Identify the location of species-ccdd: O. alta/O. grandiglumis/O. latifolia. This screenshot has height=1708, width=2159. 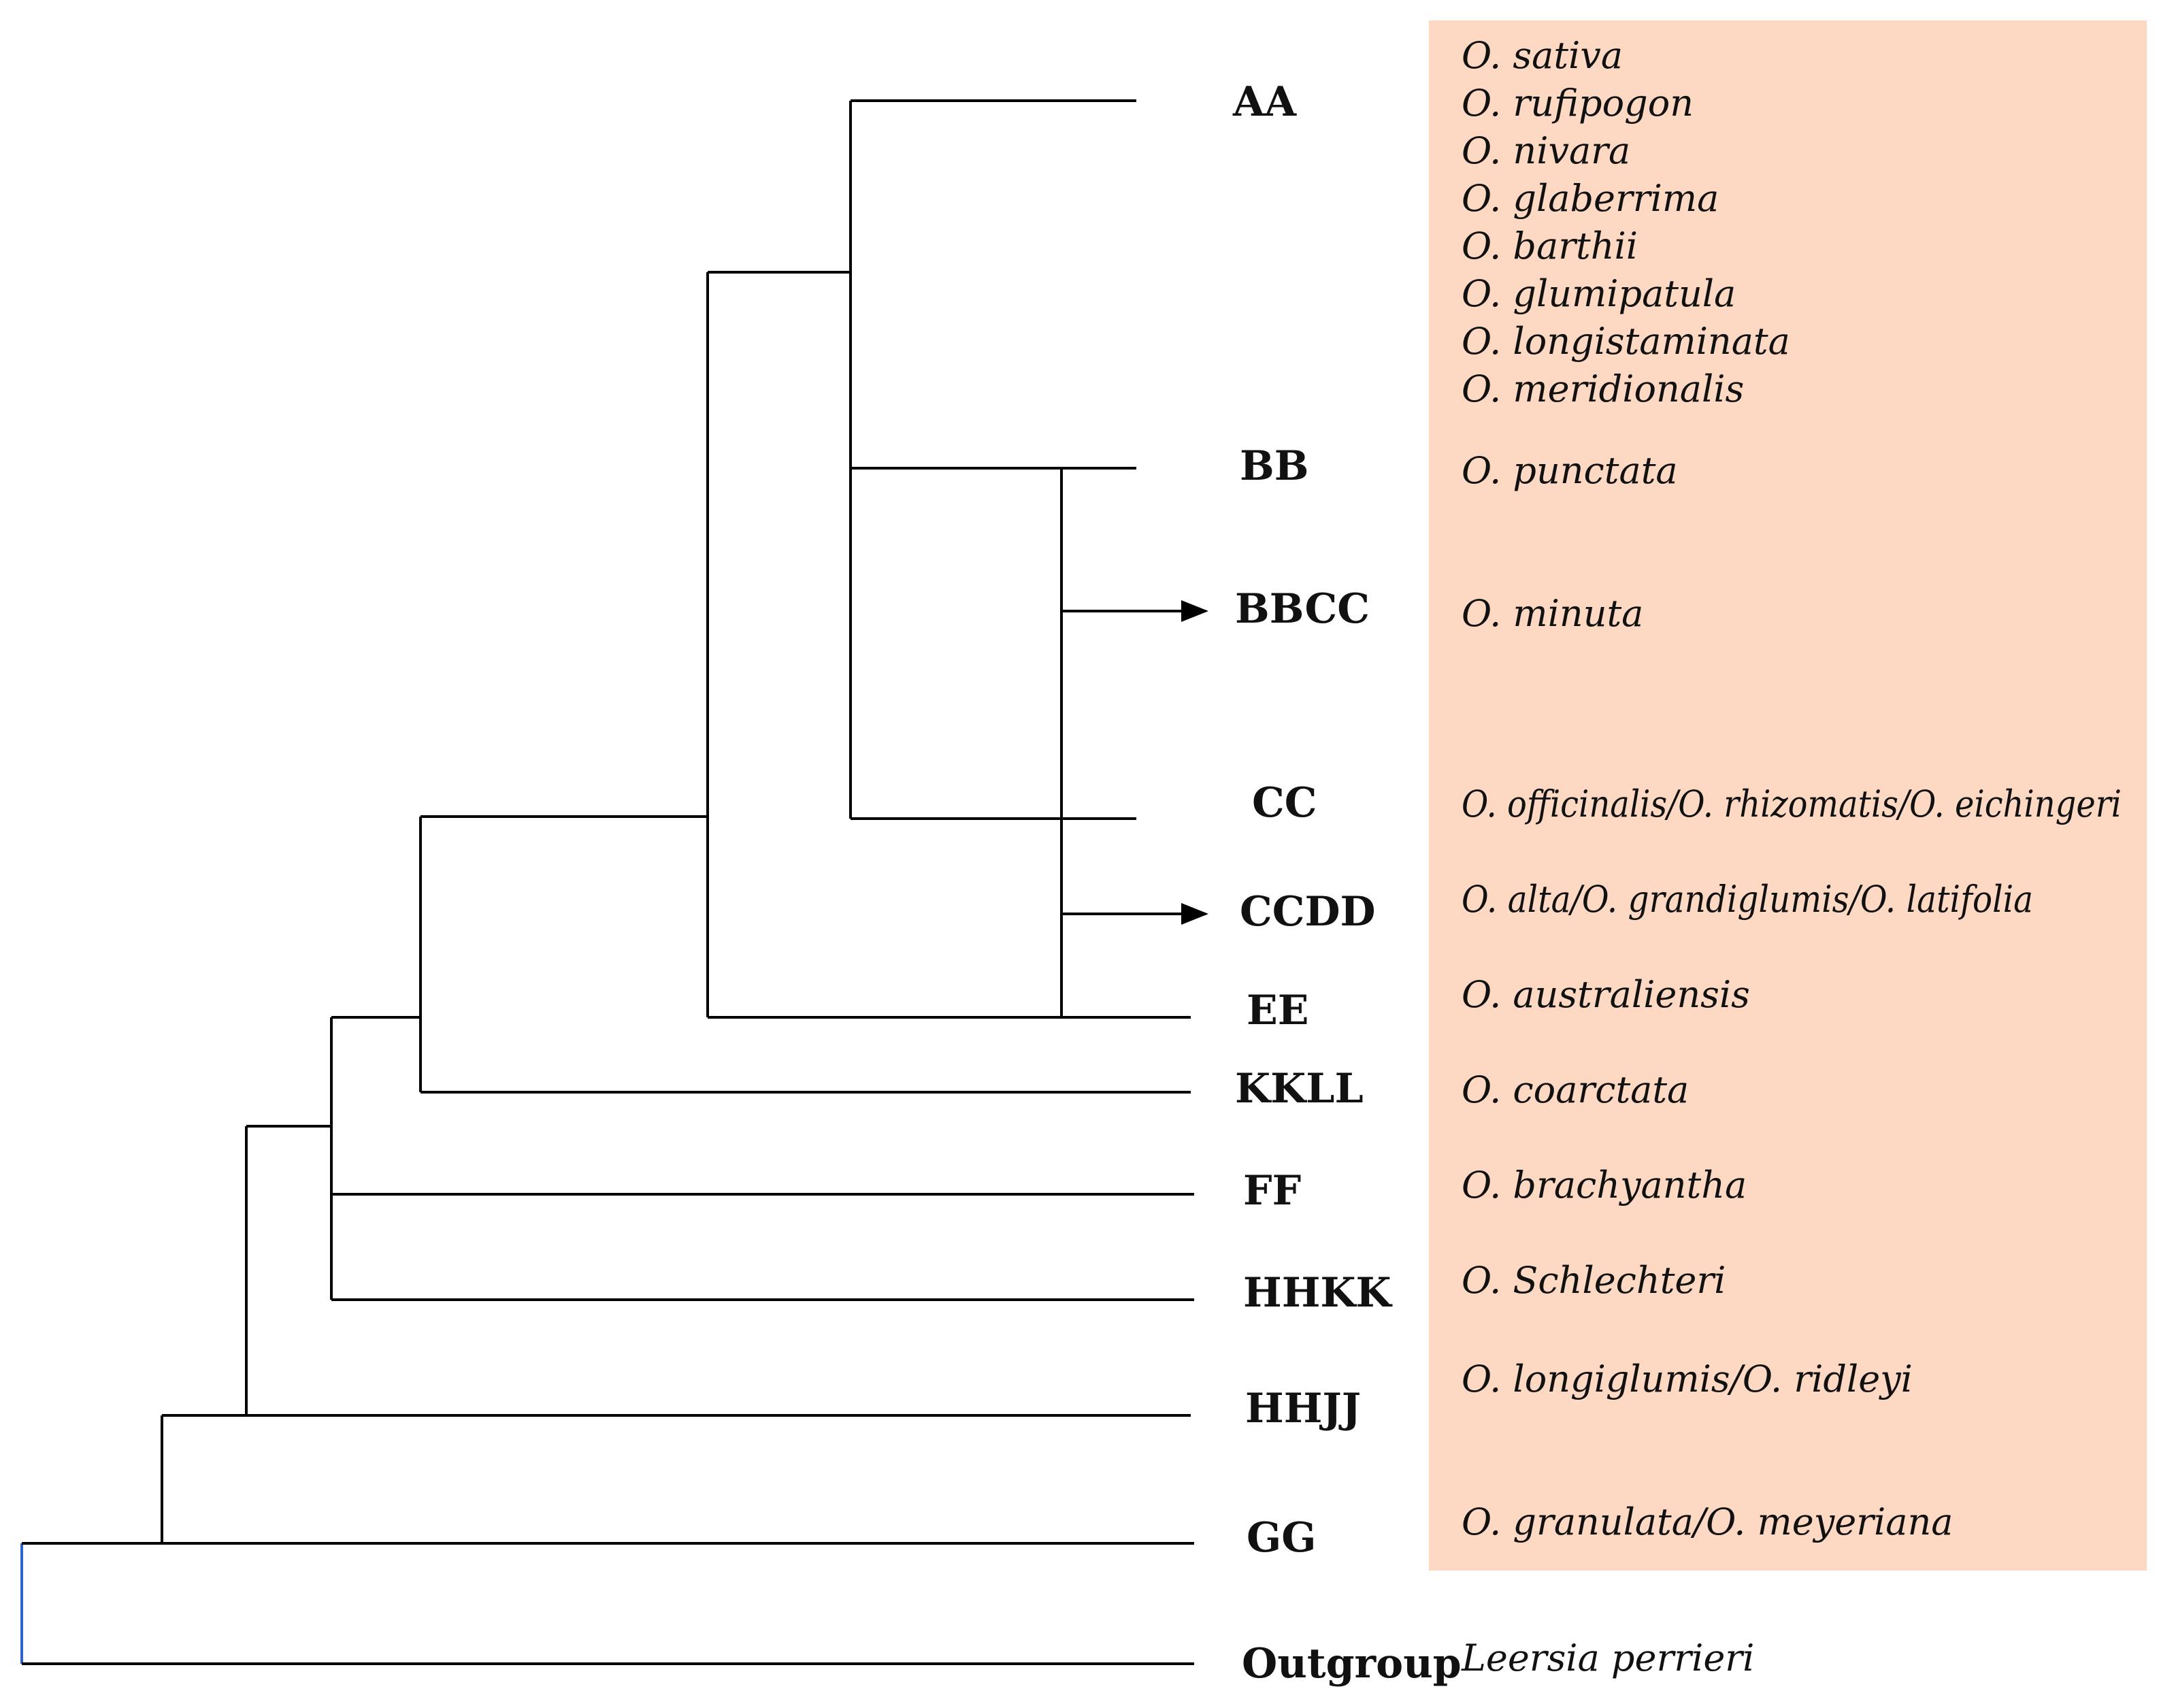
(1747, 900).